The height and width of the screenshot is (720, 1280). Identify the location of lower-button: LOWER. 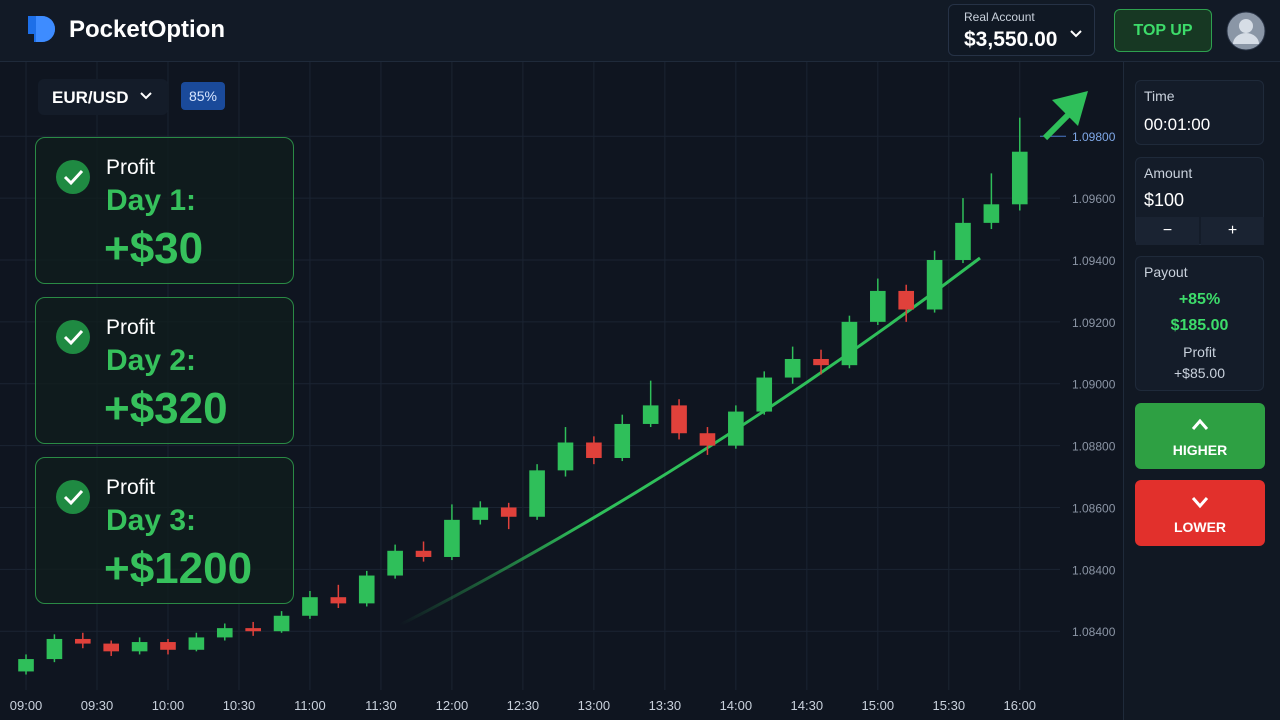
(1200, 513).